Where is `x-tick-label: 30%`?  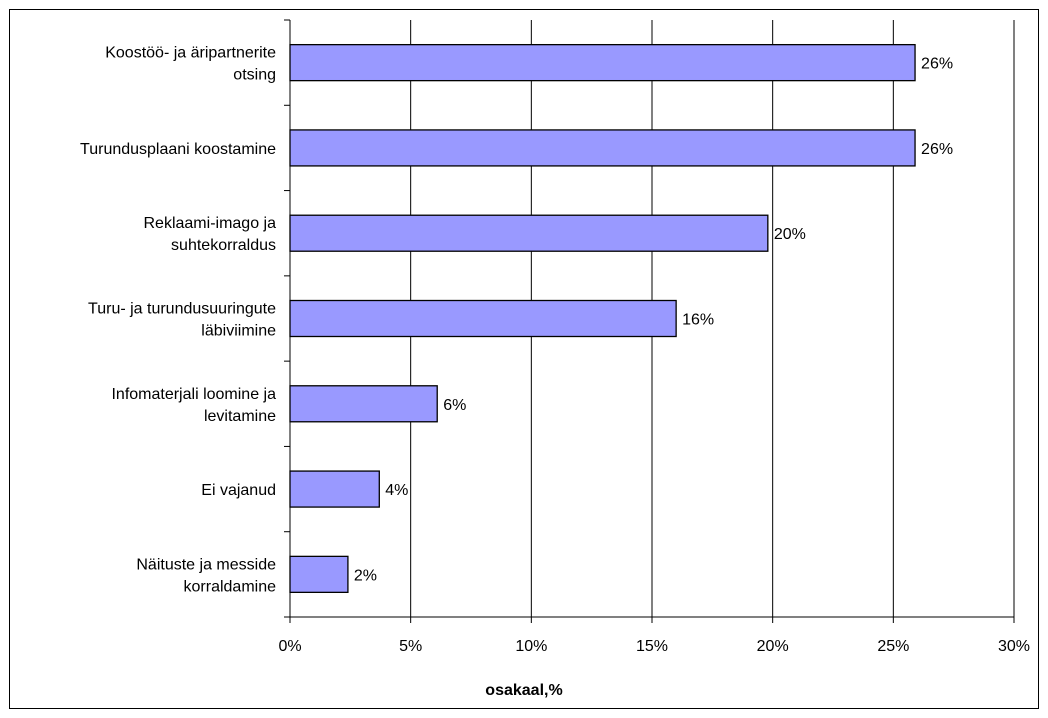 x-tick-label: 30% is located at coordinates (1014, 646).